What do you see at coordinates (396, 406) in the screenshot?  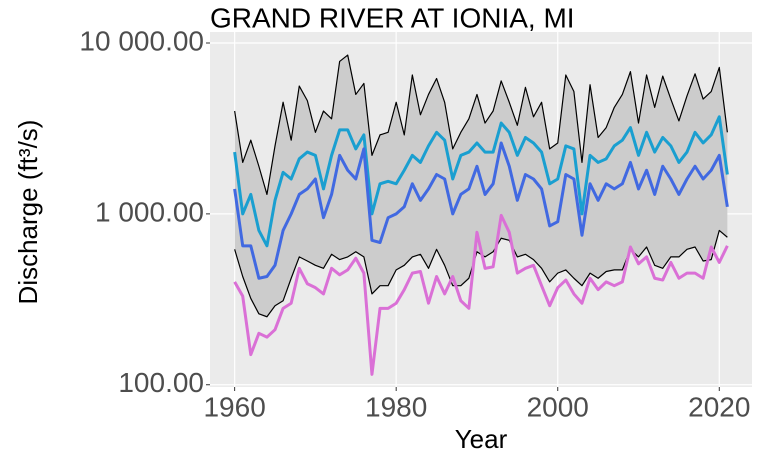 I see `x-tick-label: 1980` at bounding box center [396, 406].